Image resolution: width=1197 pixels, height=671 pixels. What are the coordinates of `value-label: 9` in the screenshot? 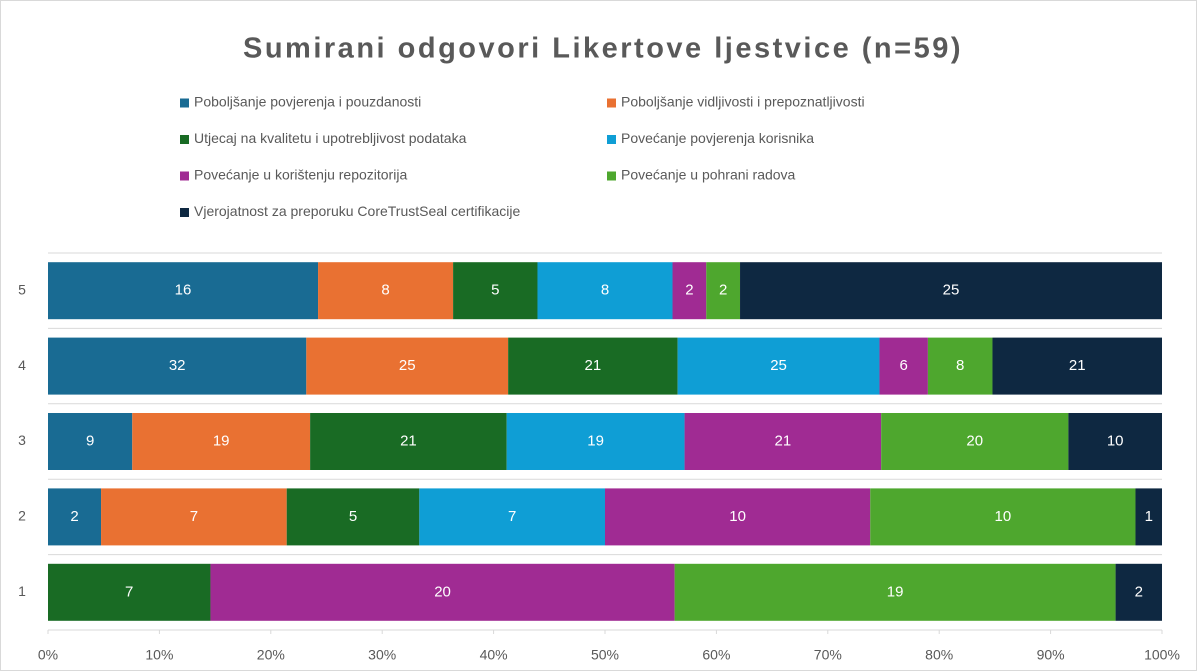 It's located at (90, 440).